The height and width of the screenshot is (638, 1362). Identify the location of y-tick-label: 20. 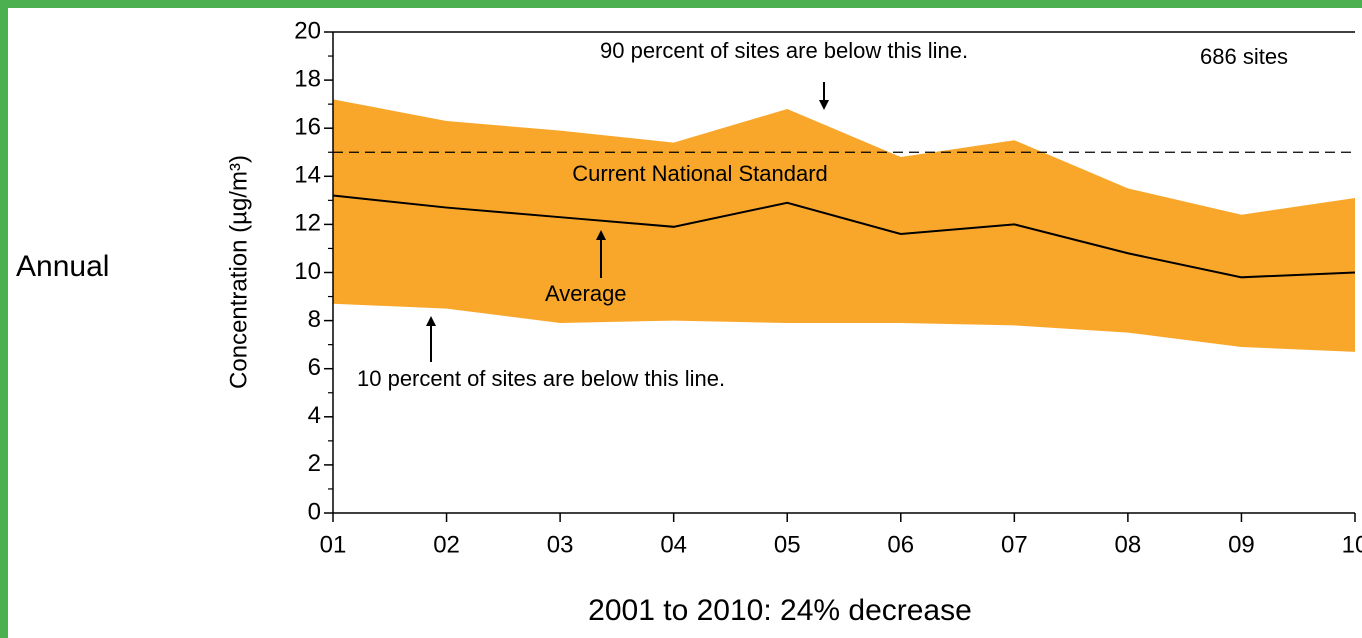
(307, 30).